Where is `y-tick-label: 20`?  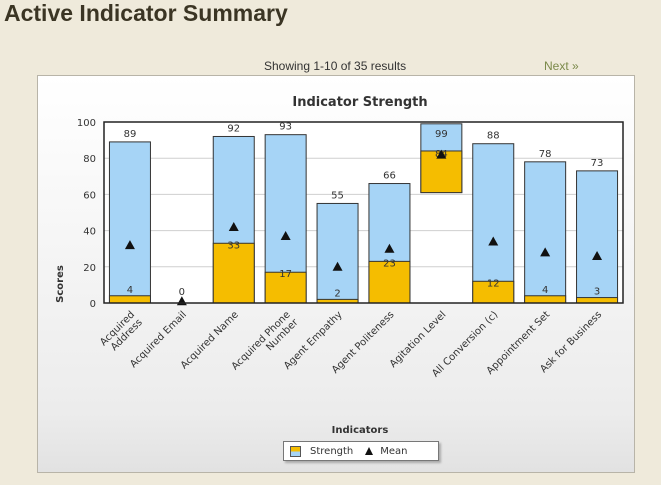
y-tick-label: 20 is located at coordinates (89, 268).